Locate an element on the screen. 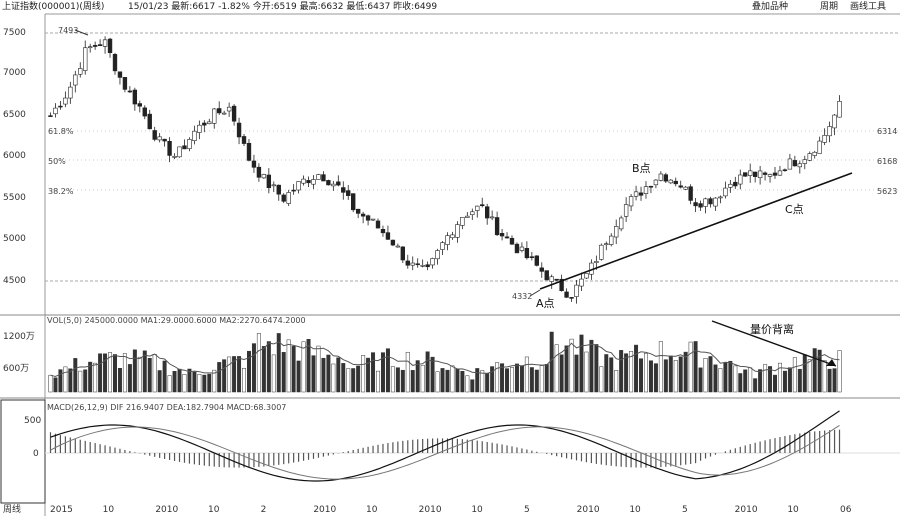 Image resolution: width=900 pixels, height=516 pixels. price-axis: 7500 7000 6500 6000 5500 5000 4500 is located at coordinates (14, 157).